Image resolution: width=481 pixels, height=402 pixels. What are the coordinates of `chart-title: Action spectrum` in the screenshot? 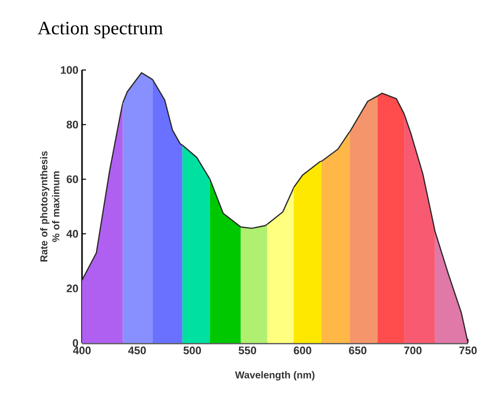 It's located at (100, 30).